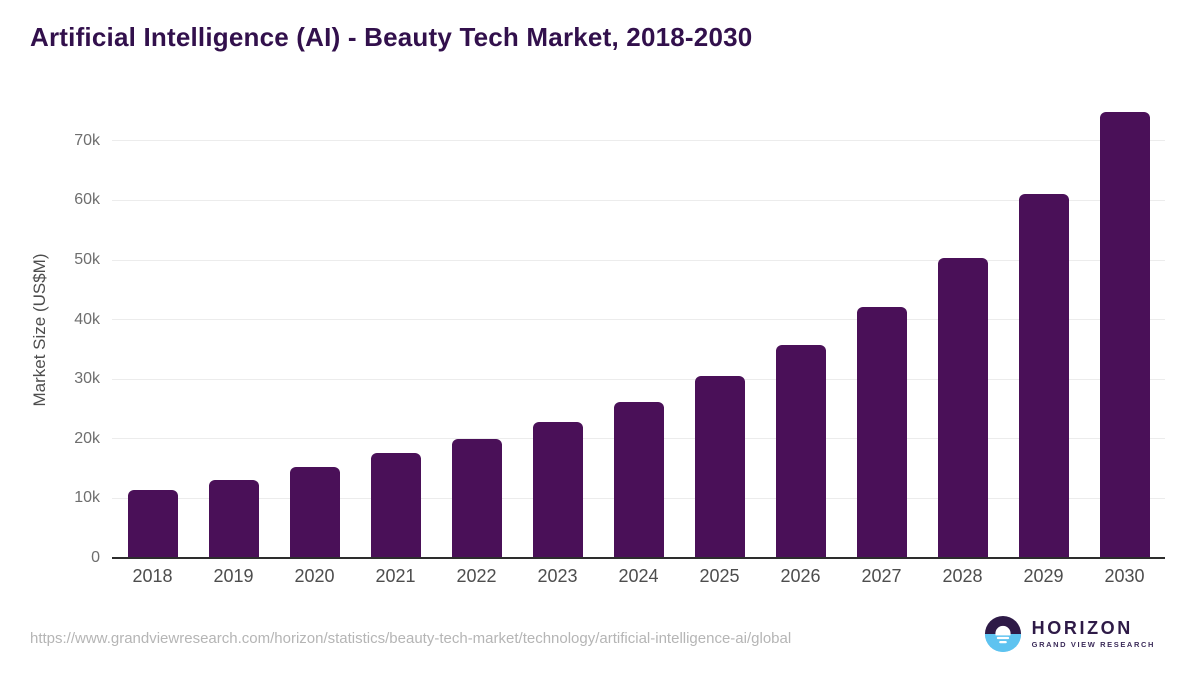 Image resolution: width=1200 pixels, height=675 pixels. Describe the element at coordinates (233, 576) in the screenshot. I see `x-tick-label: 2019` at that location.